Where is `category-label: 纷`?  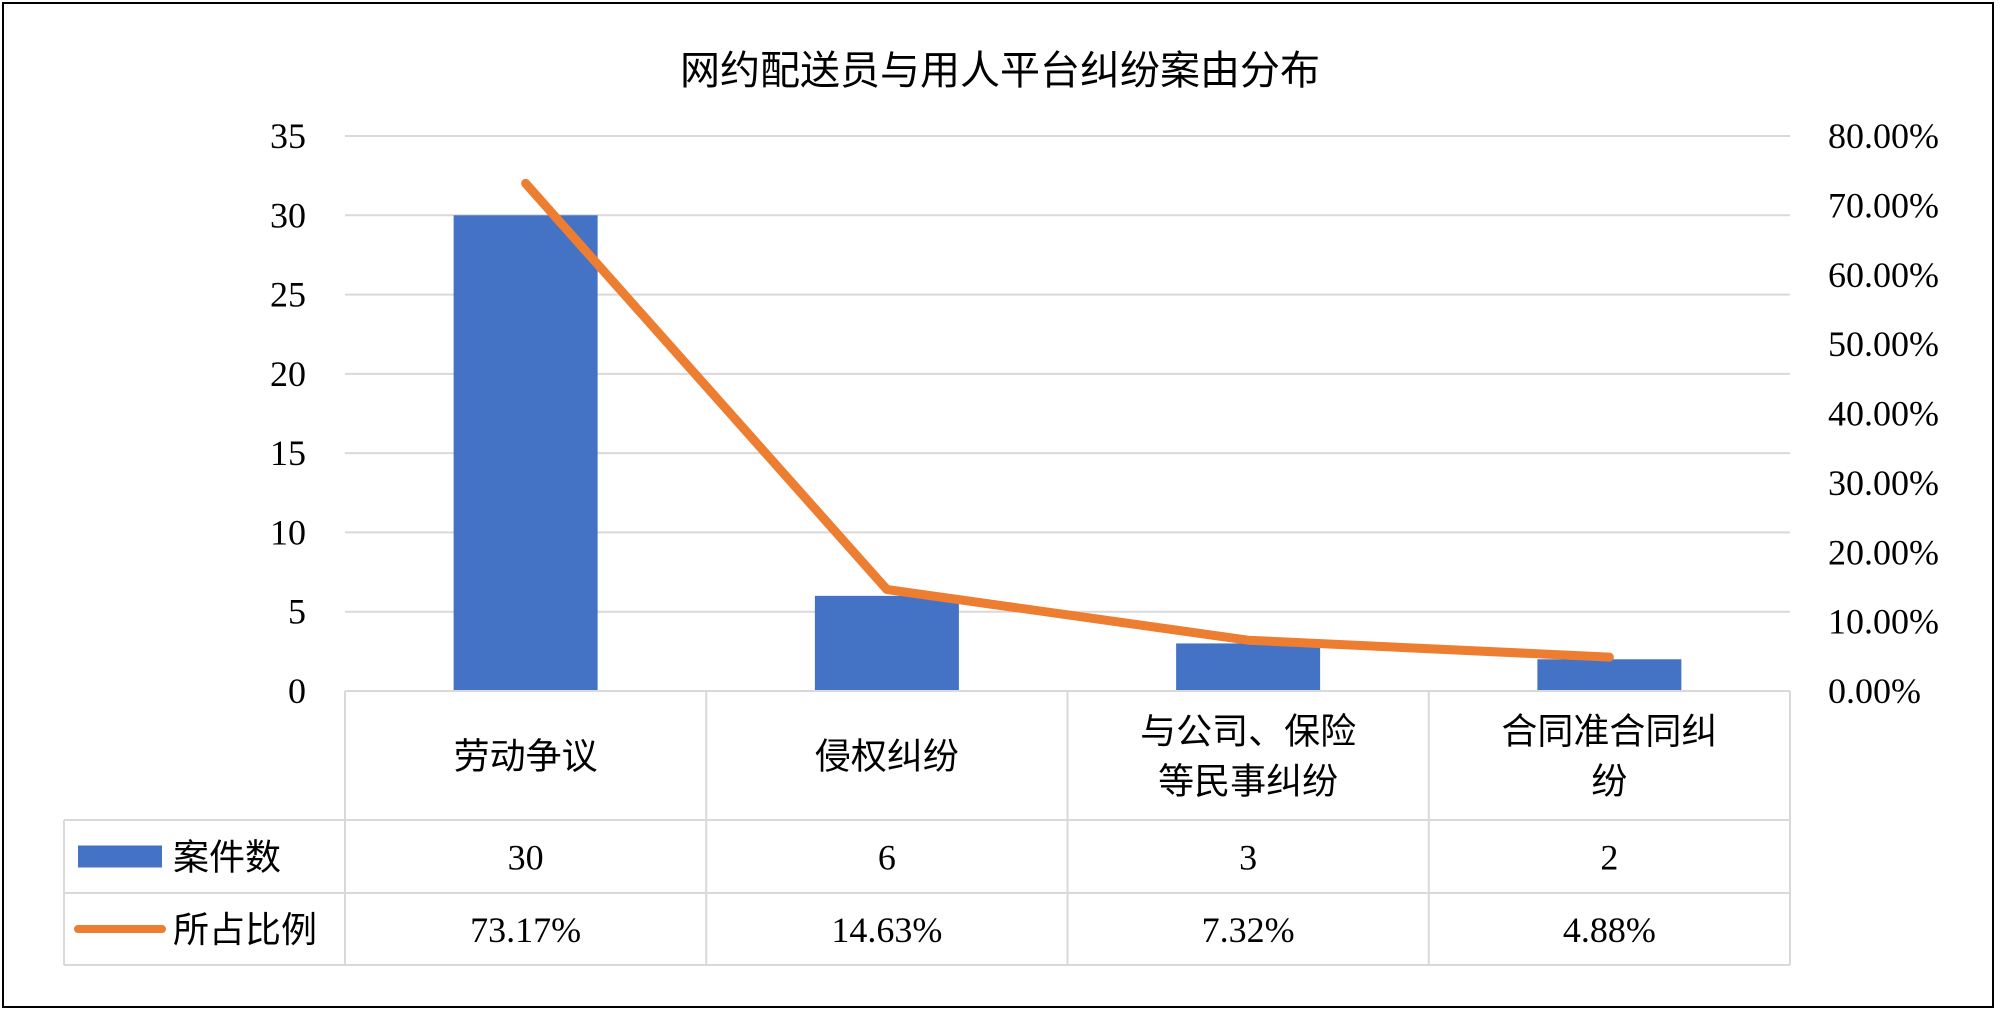
category-label: 纷 is located at coordinates (1609, 782).